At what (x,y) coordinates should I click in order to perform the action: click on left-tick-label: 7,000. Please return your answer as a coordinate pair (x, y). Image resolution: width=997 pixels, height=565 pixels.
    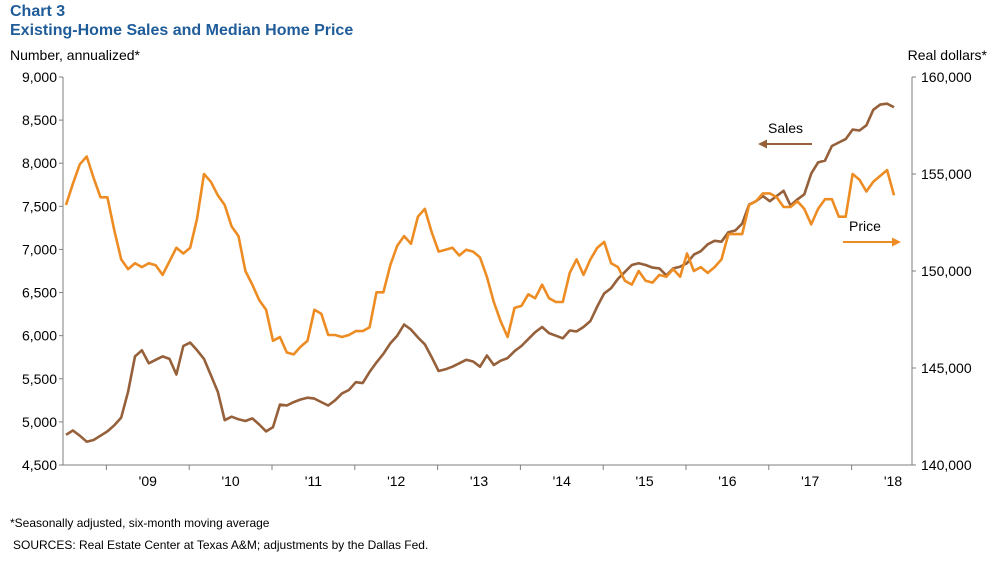
    Looking at the image, I should click on (39, 249).